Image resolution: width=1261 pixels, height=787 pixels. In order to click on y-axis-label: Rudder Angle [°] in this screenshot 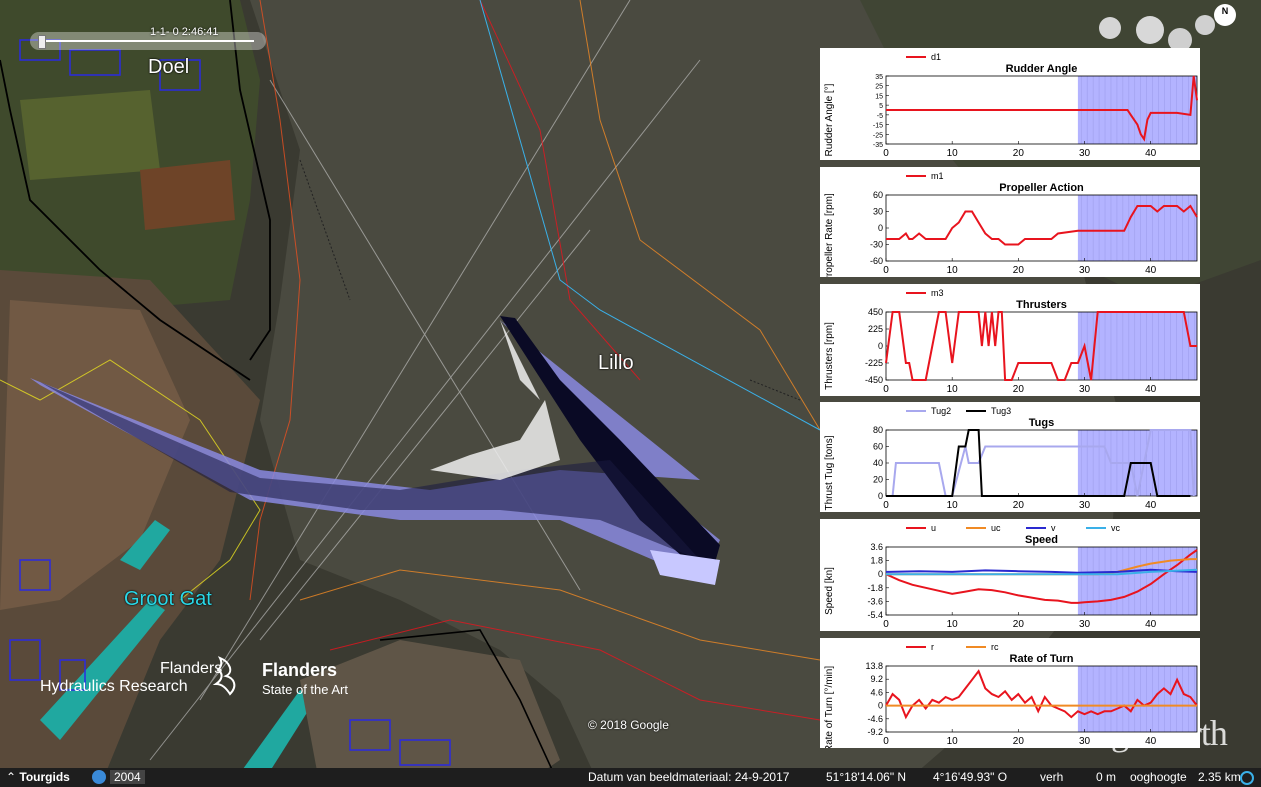, I will do `click(829, 119)`.